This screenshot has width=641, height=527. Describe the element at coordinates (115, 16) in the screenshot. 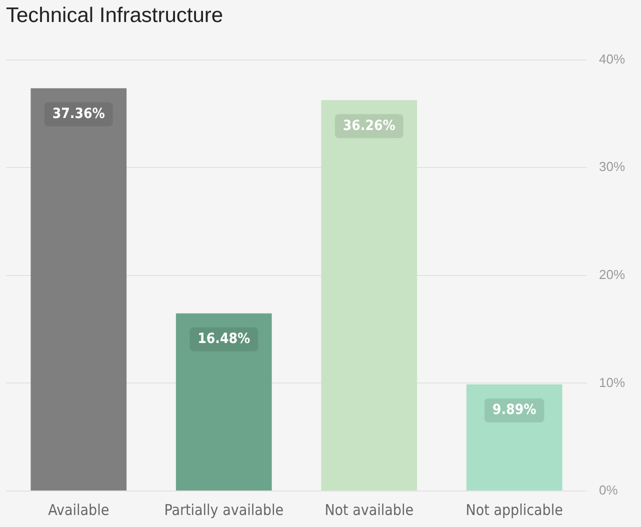

I see `chart-title: Technical Infrastructure` at that location.